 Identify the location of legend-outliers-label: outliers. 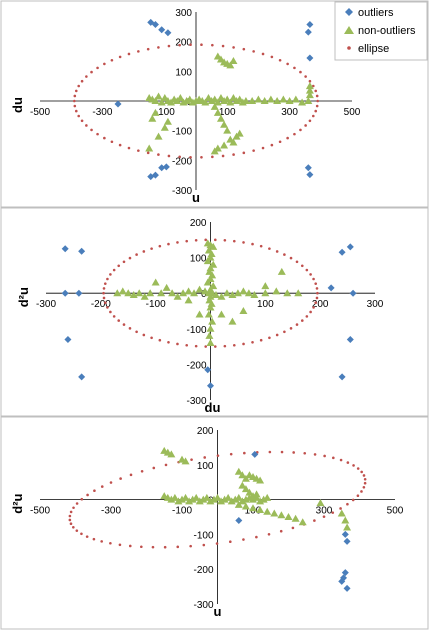
(376, 13).